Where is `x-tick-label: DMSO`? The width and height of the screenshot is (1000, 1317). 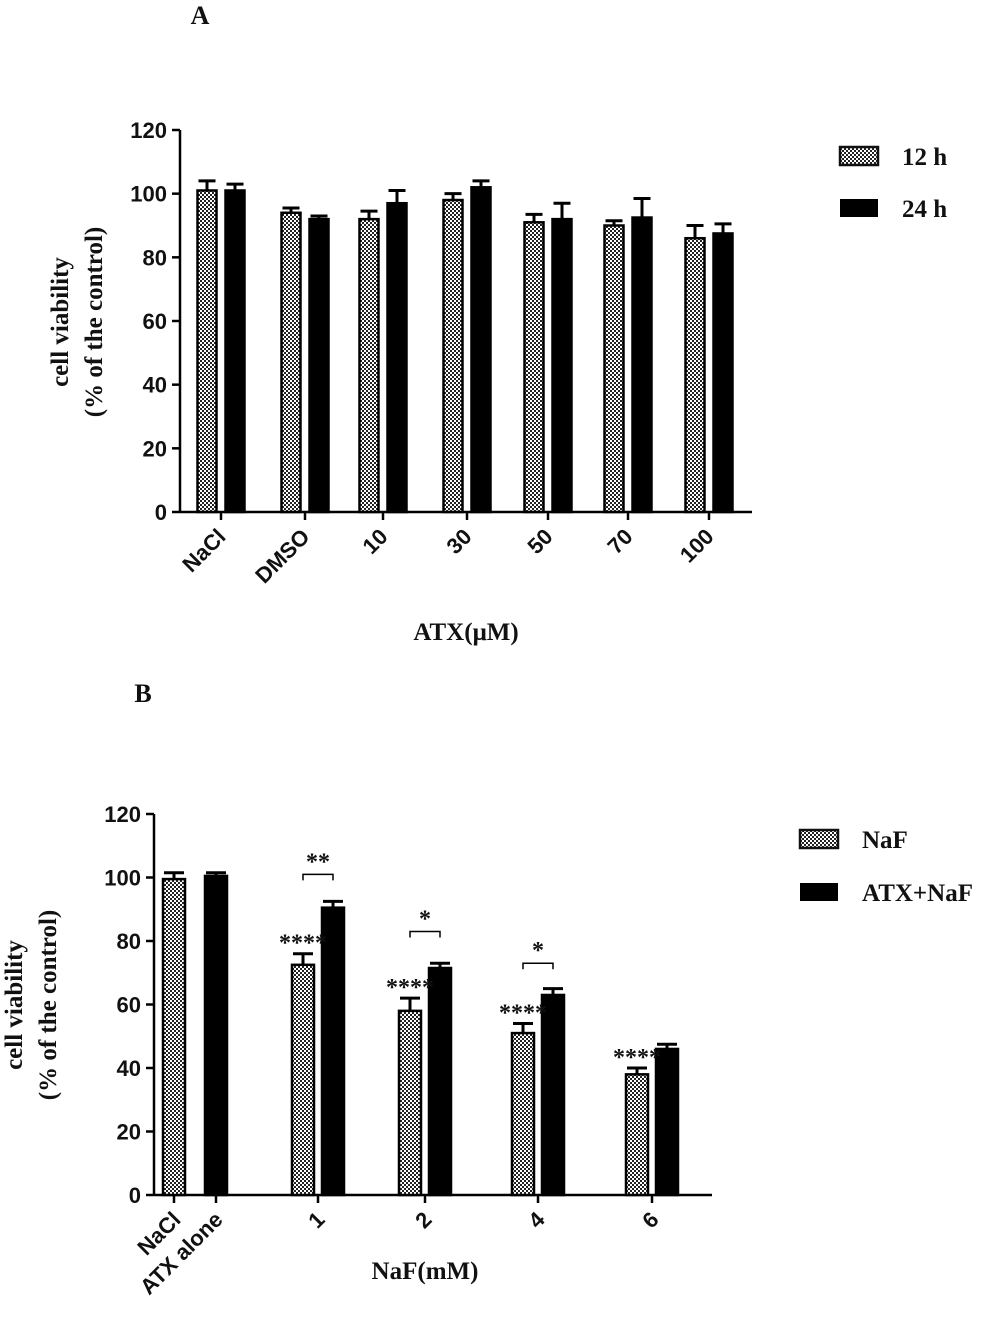 x-tick-label: DMSO is located at coordinates (282, 556).